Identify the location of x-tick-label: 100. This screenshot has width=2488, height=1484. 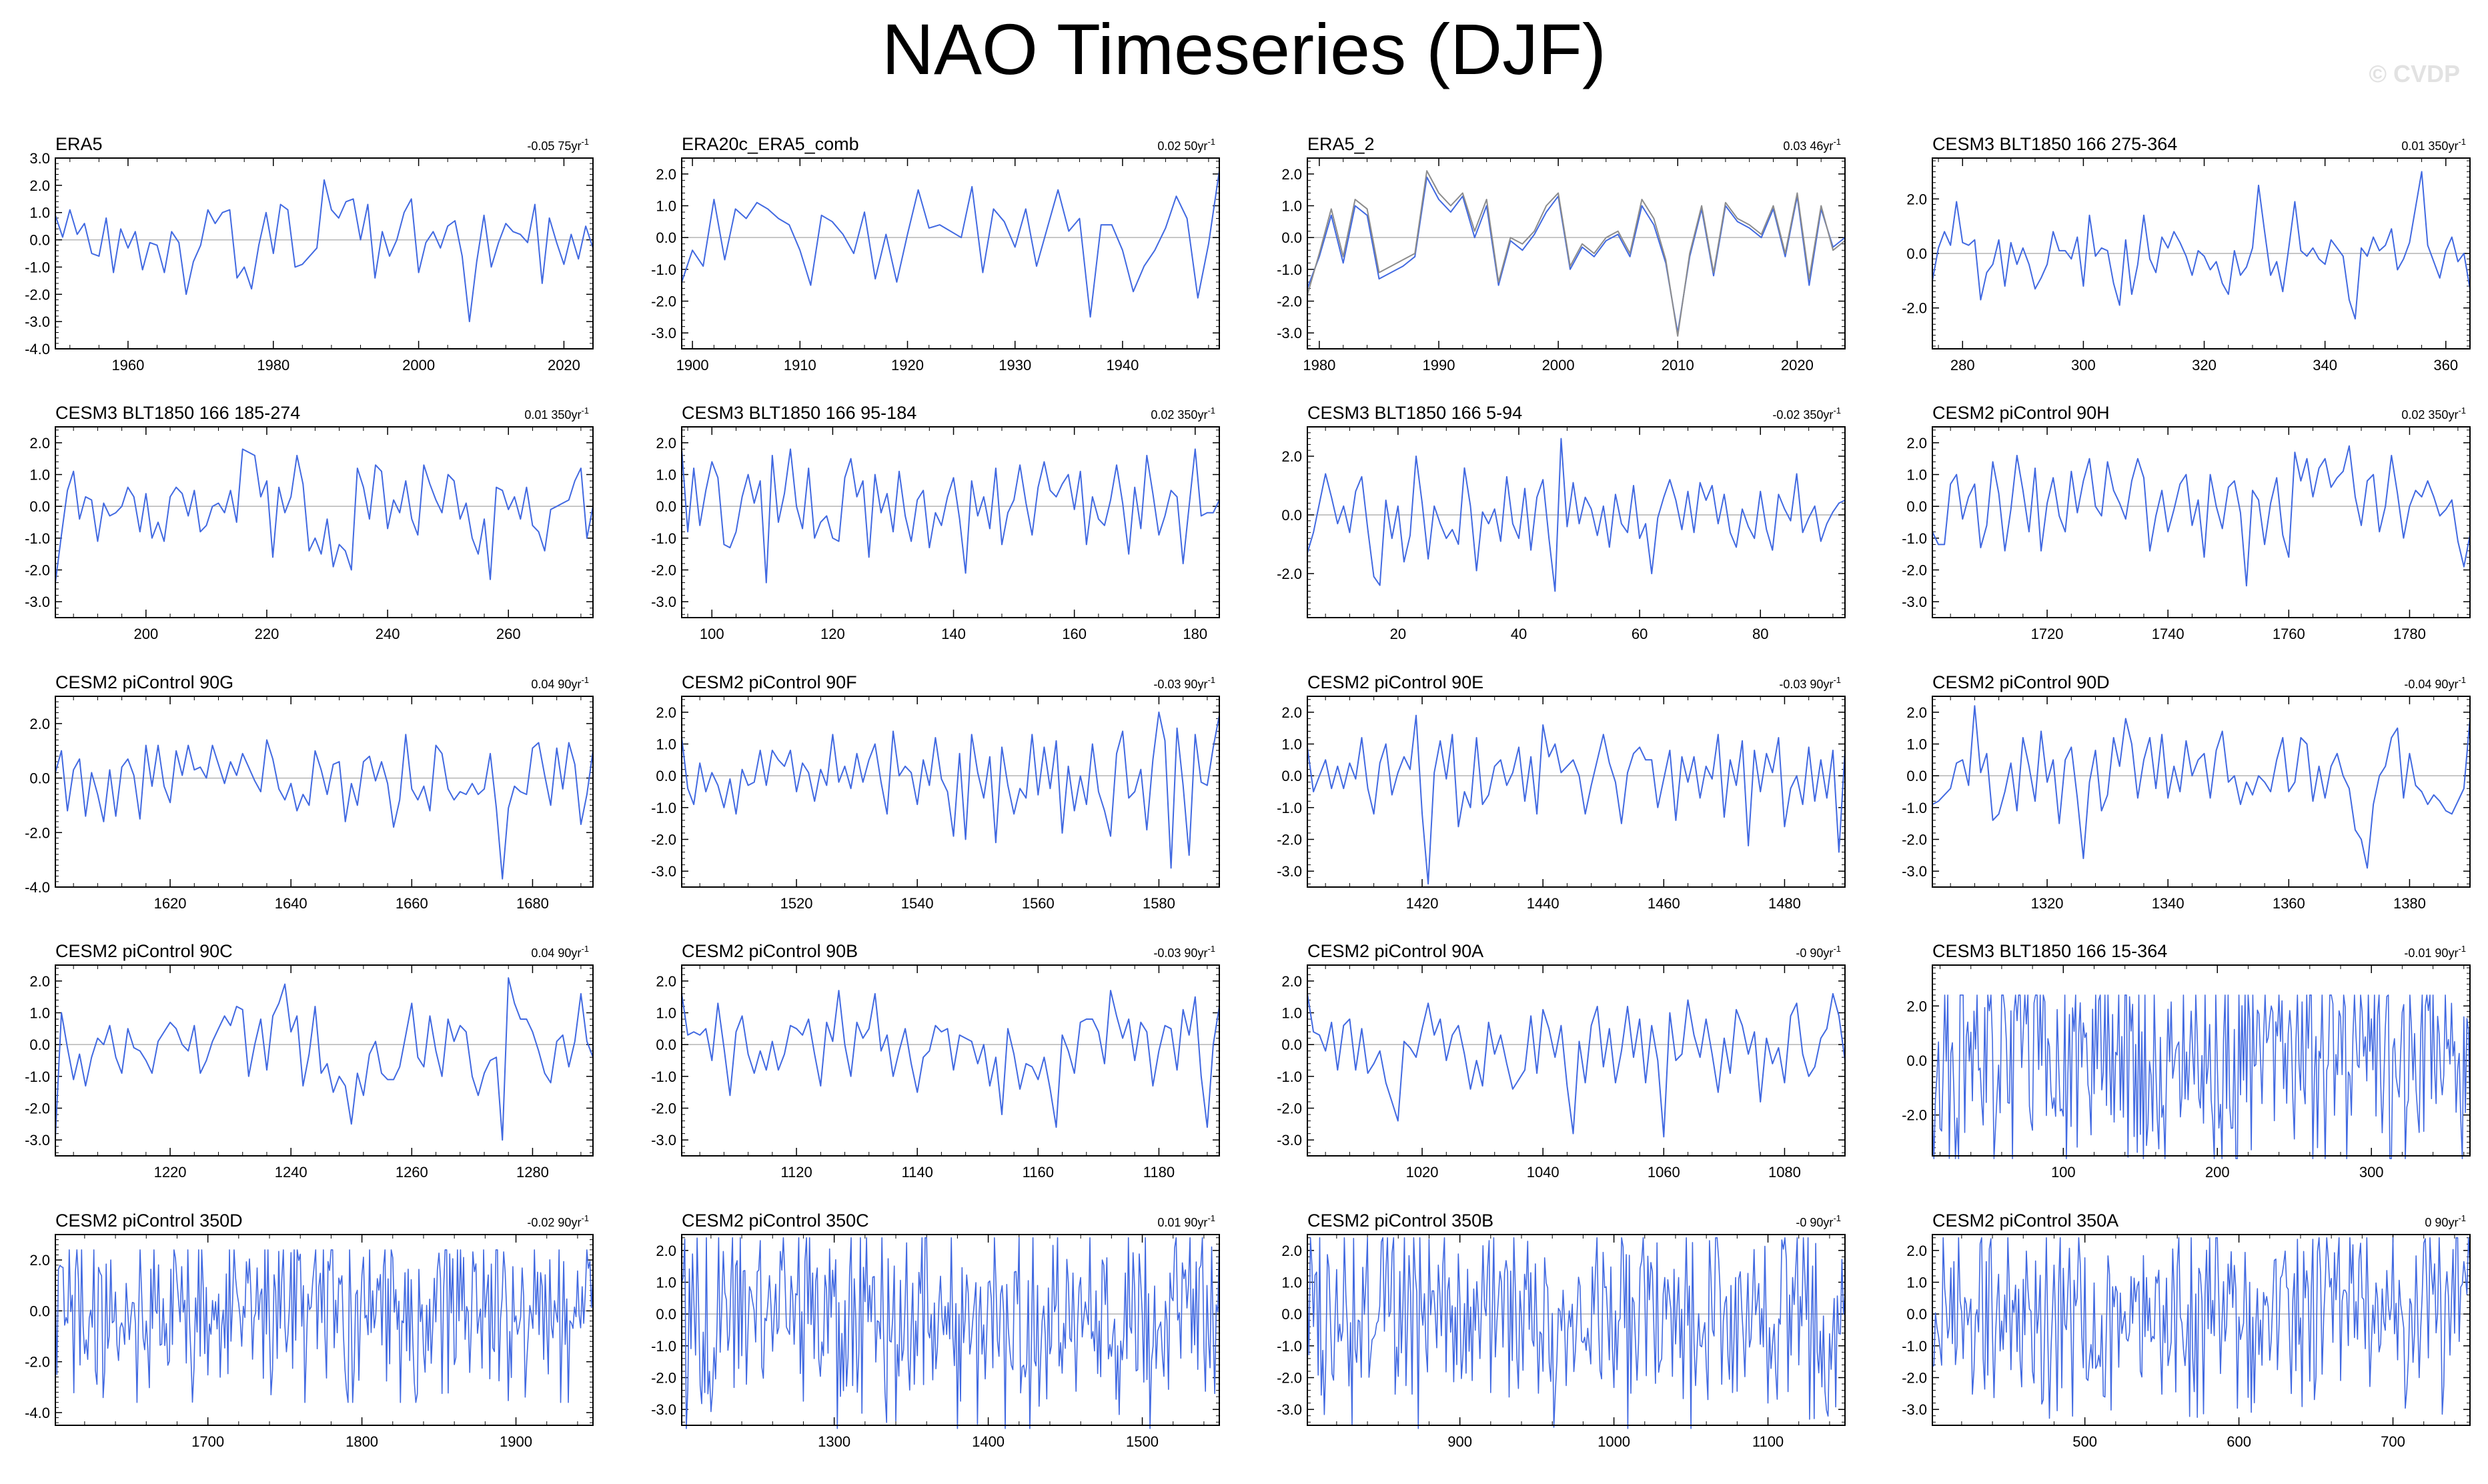
(712, 634).